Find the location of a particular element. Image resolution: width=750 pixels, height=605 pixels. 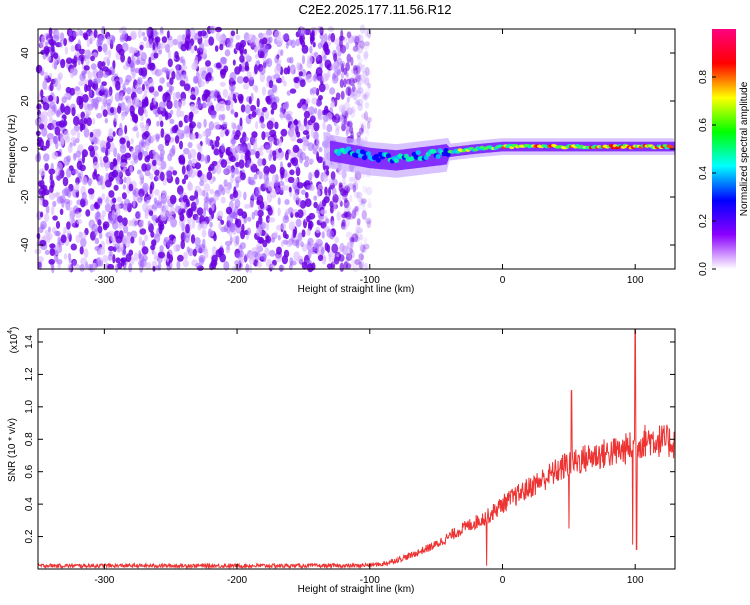

heatmap-x-tick-label: 0 is located at coordinates (503, 280).